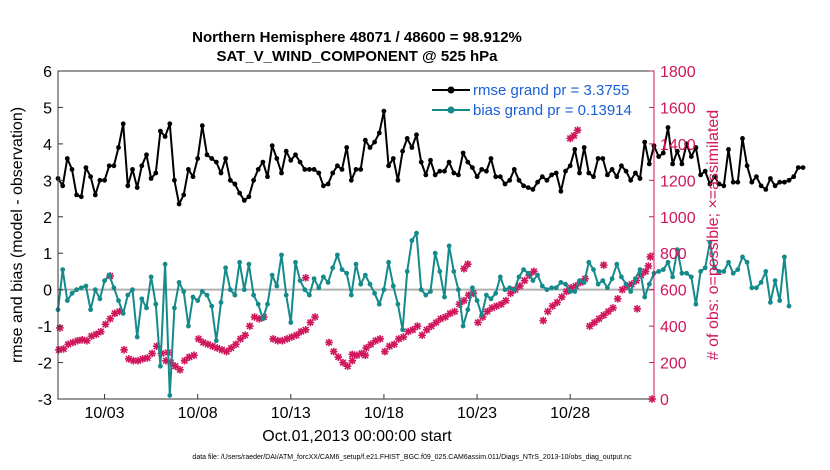  Describe the element at coordinates (451, 110) in the screenshot. I see `legend-marker-bias` at that location.